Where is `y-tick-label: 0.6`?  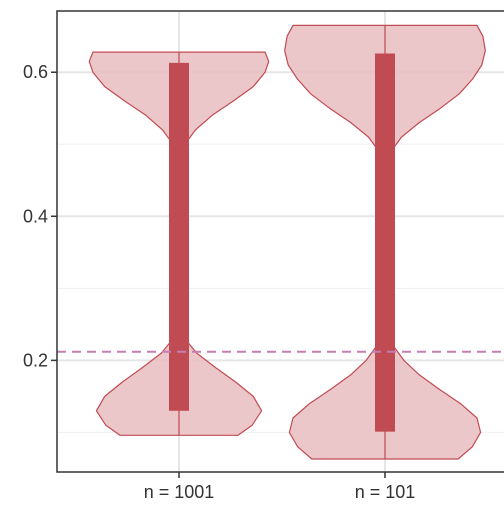
y-tick-label: 0.6 is located at coordinates (35, 72).